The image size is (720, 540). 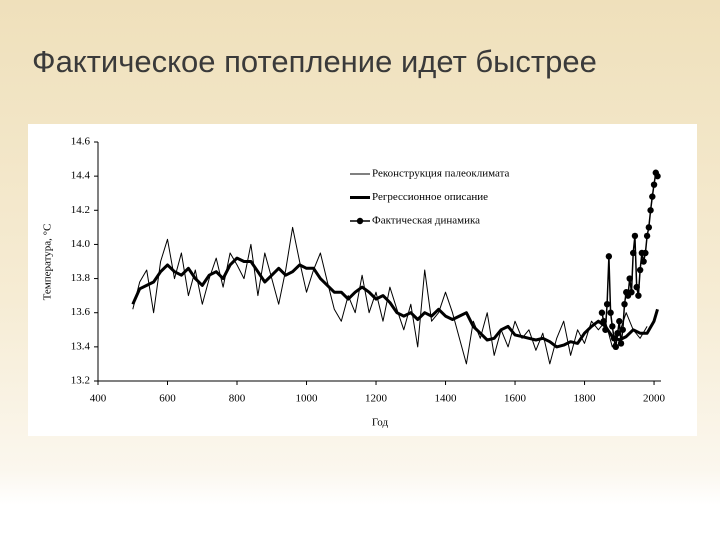 What do you see at coordinates (654, 399) in the screenshot?
I see `x-tick-label: 2000` at bounding box center [654, 399].